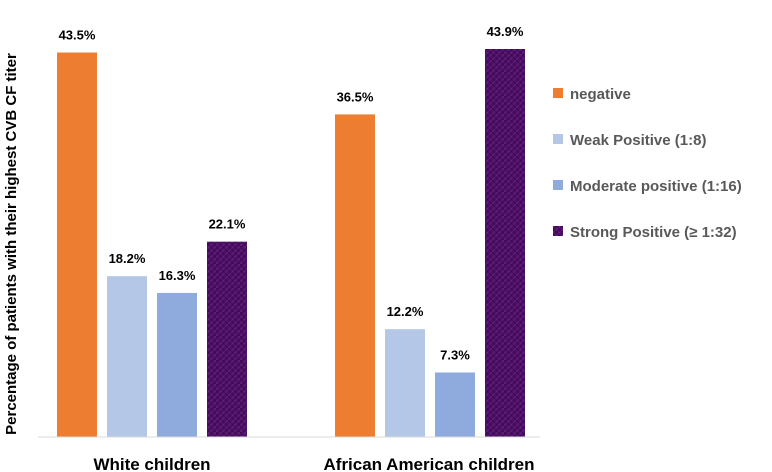  I want to click on data-label-white-children-moderate-positive-1-16: 16.3%, so click(177, 275).